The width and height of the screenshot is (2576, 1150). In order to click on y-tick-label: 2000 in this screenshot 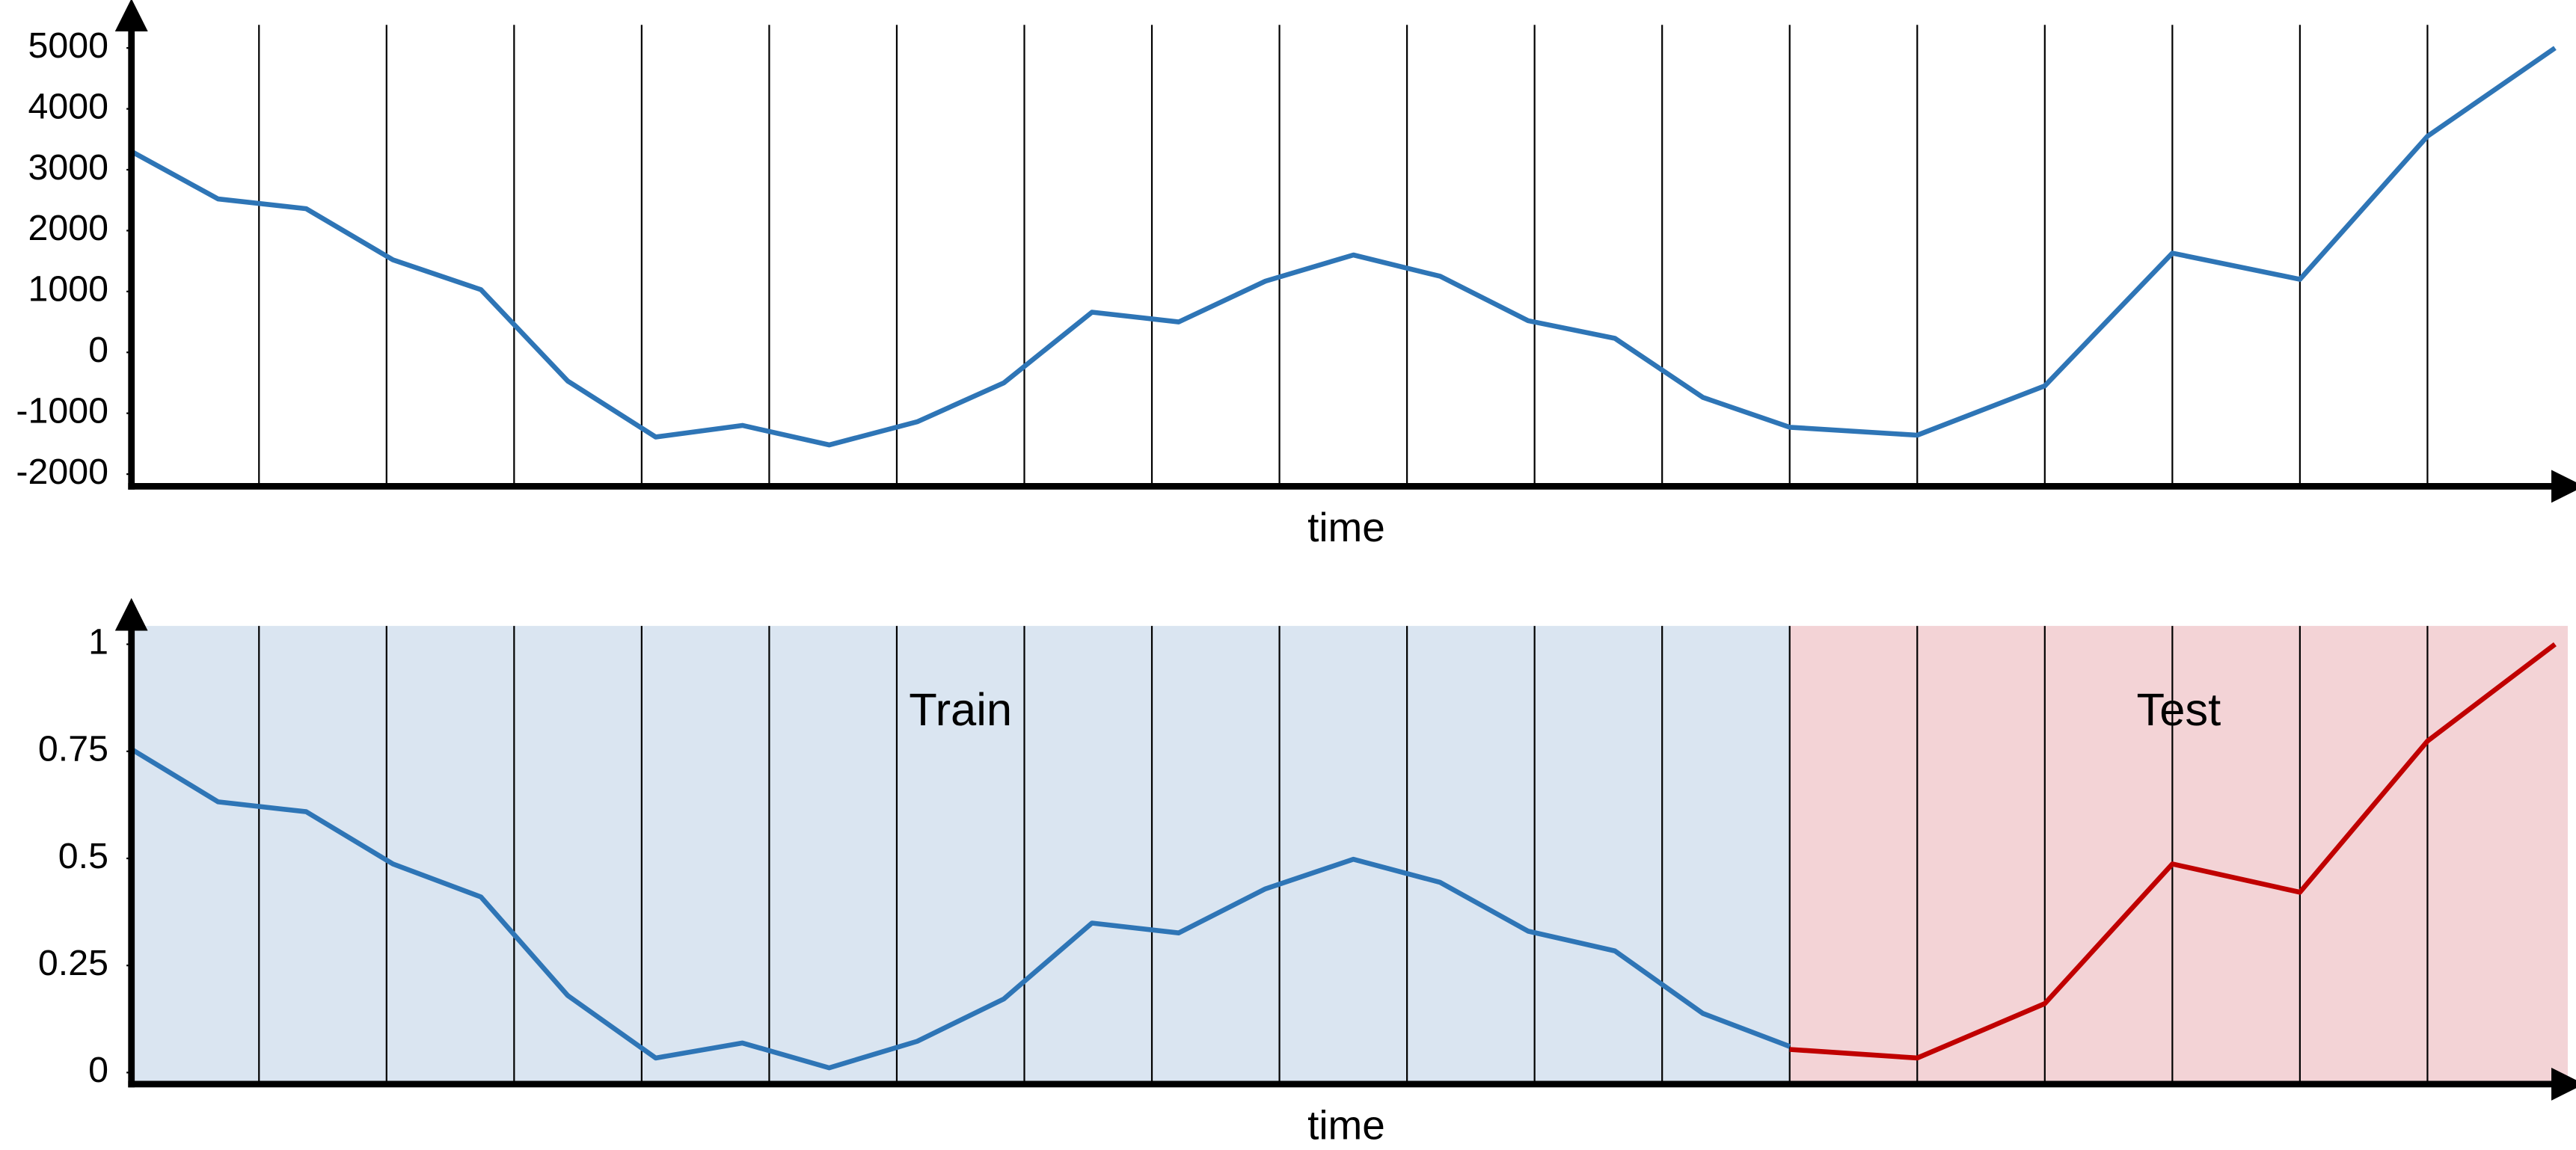, I will do `click(68, 228)`.